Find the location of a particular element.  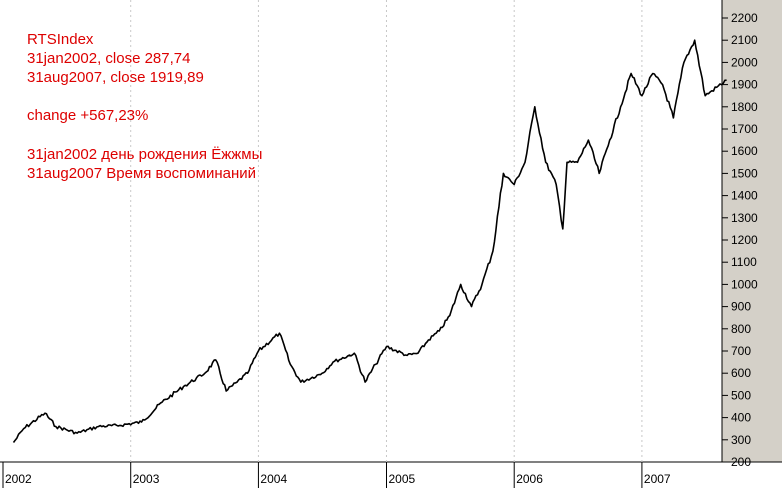

y-tick-label: 800 is located at coordinates (741, 329).